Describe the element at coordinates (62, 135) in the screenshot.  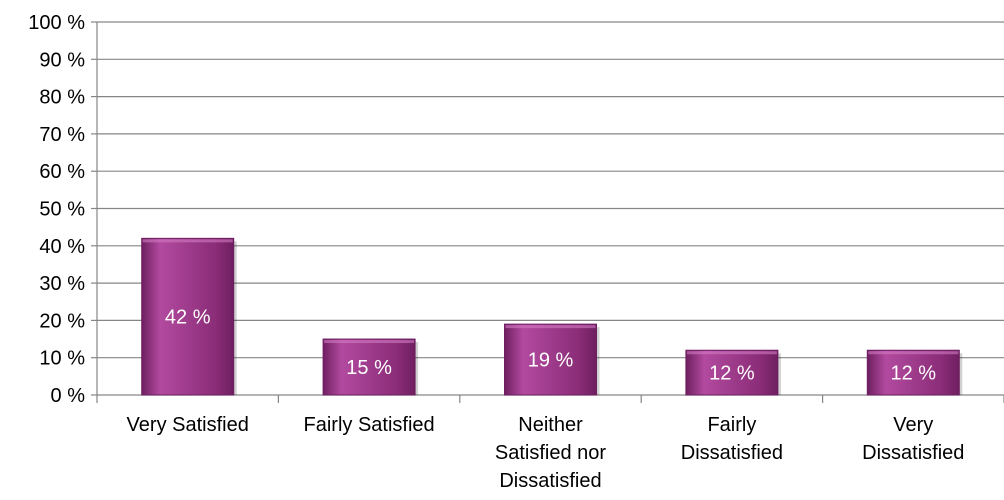
I see `y-tick-label: 70 %` at that location.